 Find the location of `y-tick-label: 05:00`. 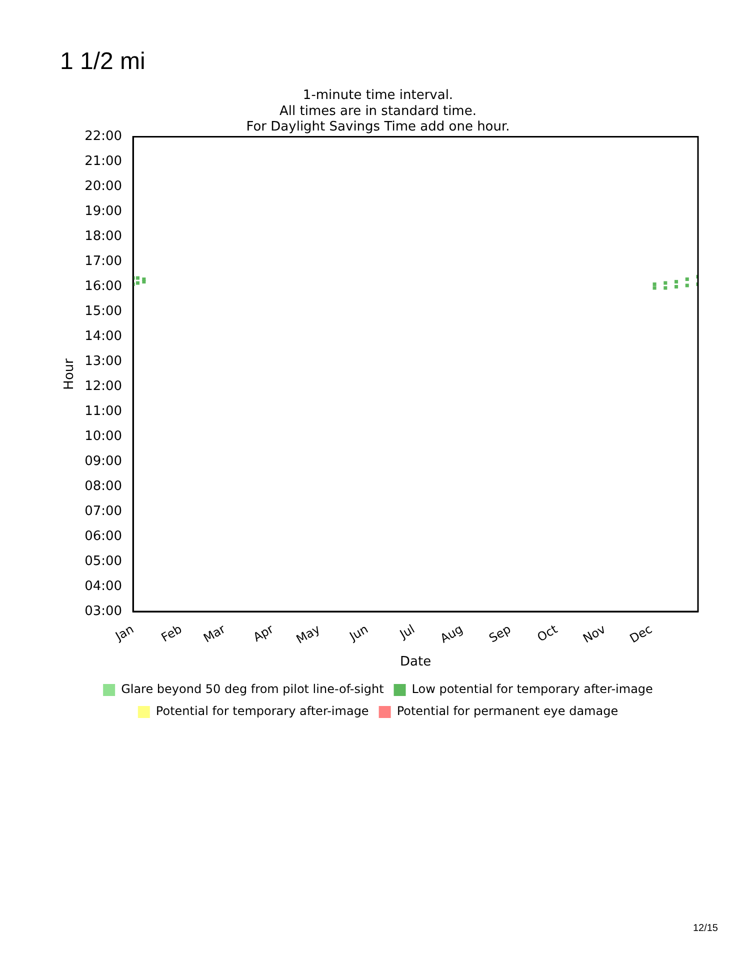

y-tick-label: 05:00 is located at coordinates (103, 561).